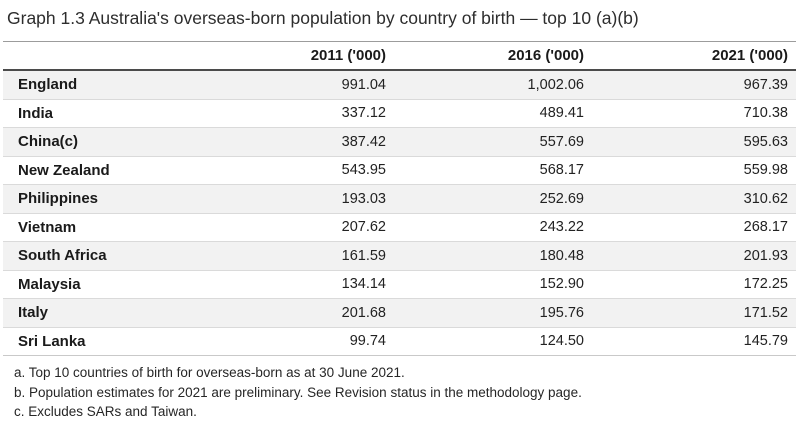 Image resolution: width=800 pixels, height=422 pixels. I want to click on value-cell-2011: 99.74, so click(295, 341).